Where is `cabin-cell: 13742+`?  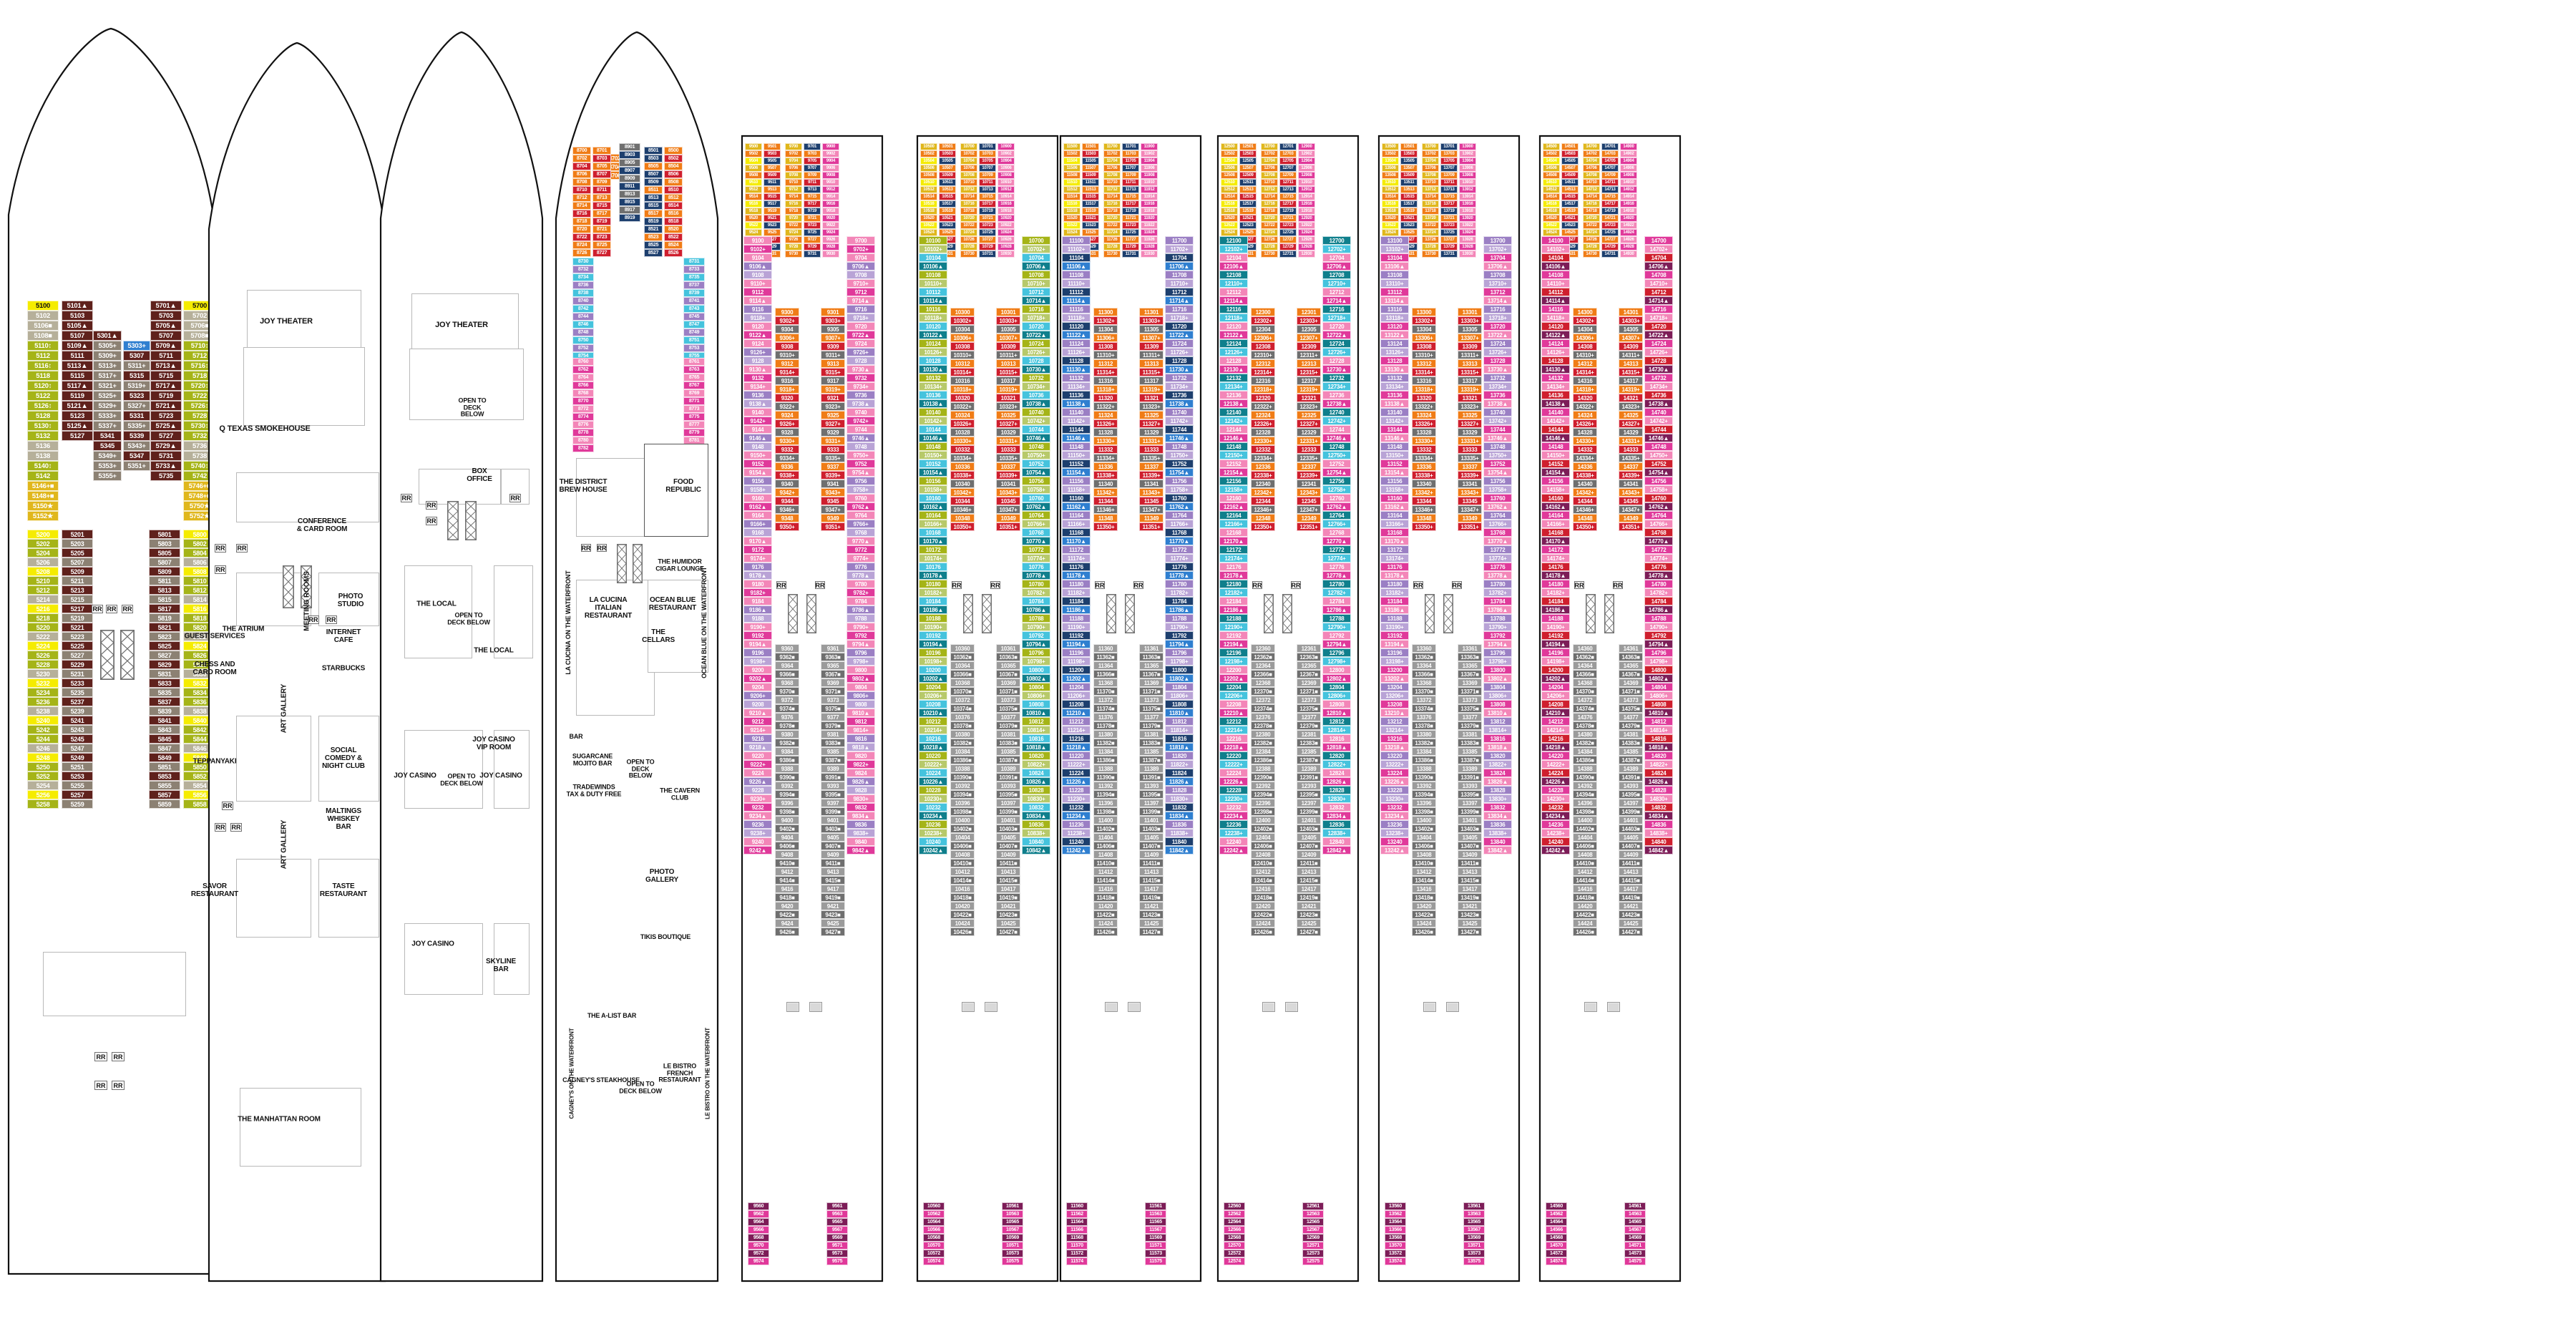 cabin-cell: 13742+ is located at coordinates (1497, 421).